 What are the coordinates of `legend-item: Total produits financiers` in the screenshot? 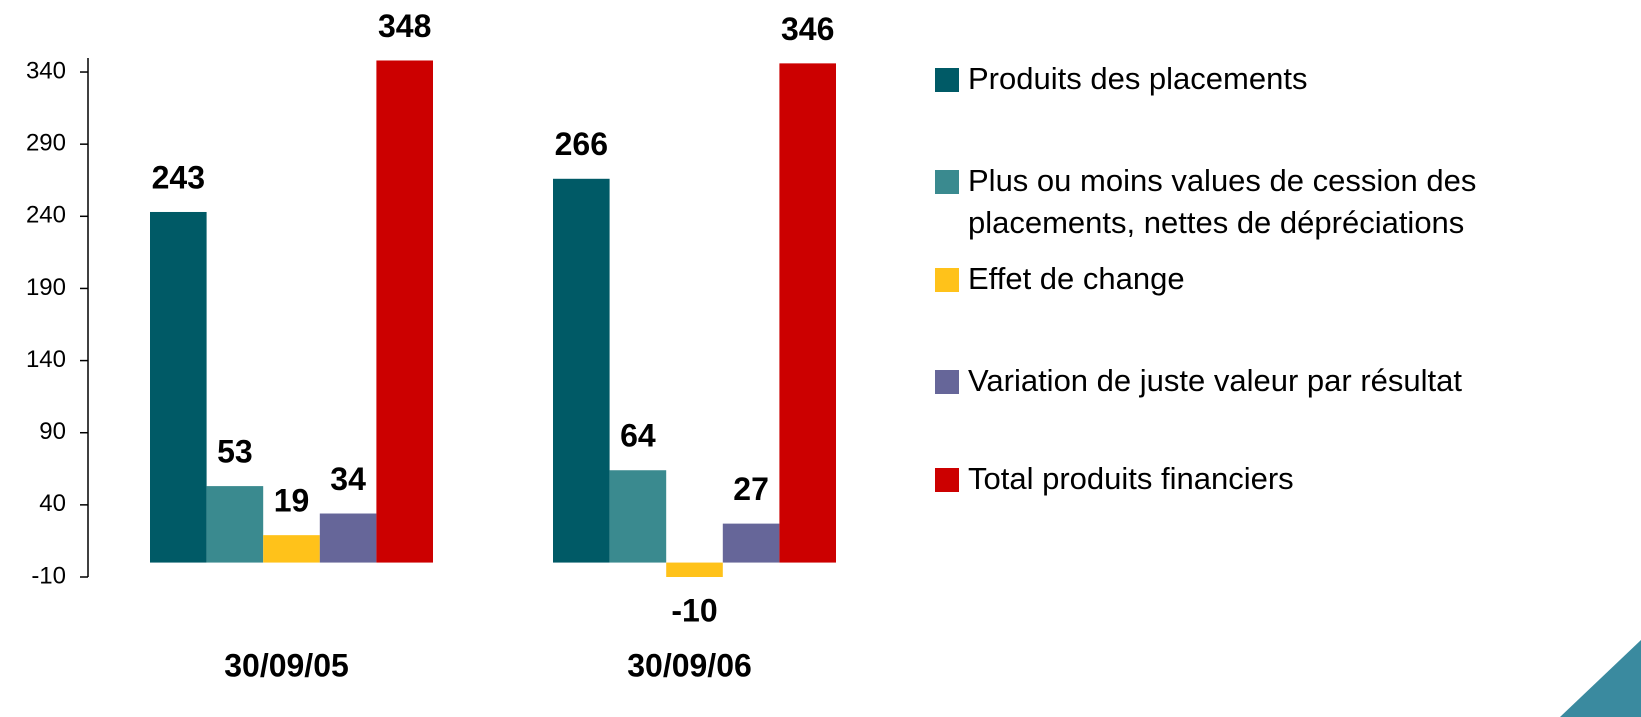 It's located at (1288, 479).